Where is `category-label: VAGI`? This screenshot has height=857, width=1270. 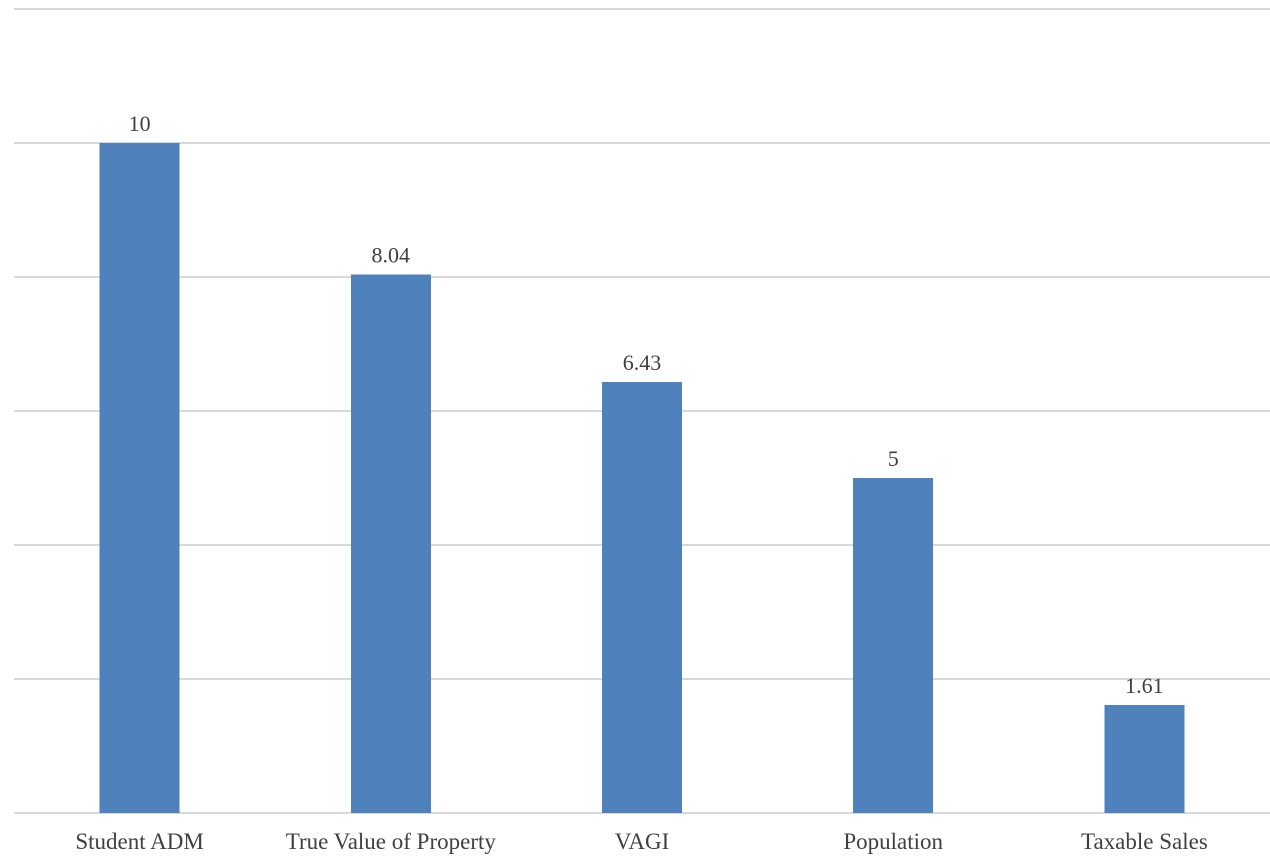 category-label: VAGI is located at coordinates (642, 841).